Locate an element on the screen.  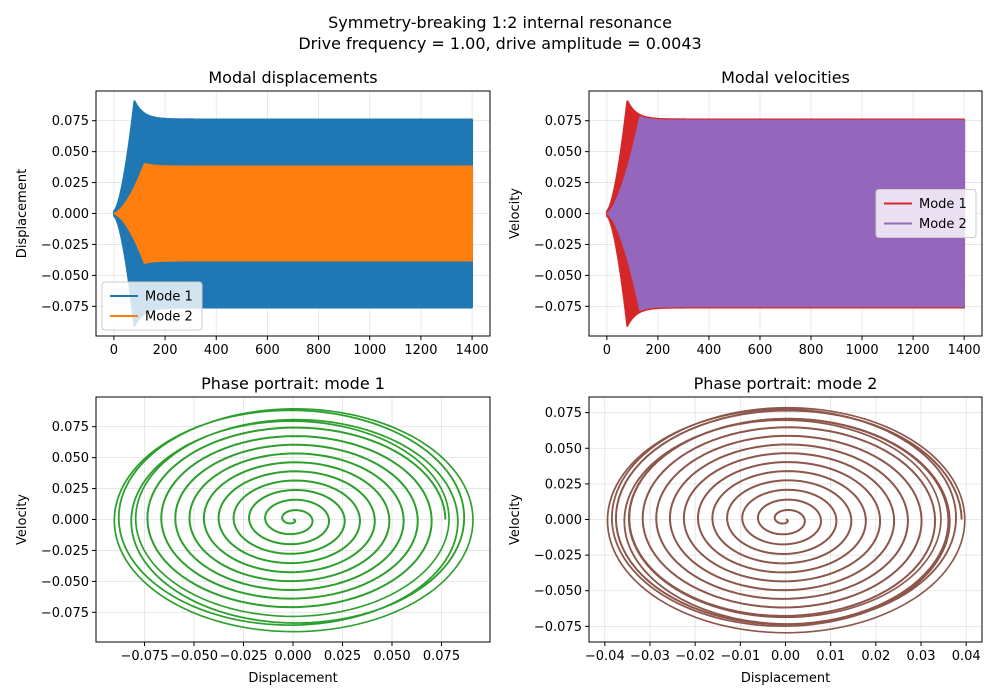
x-tick-label: 0.075 is located at coordinates (441, 656).